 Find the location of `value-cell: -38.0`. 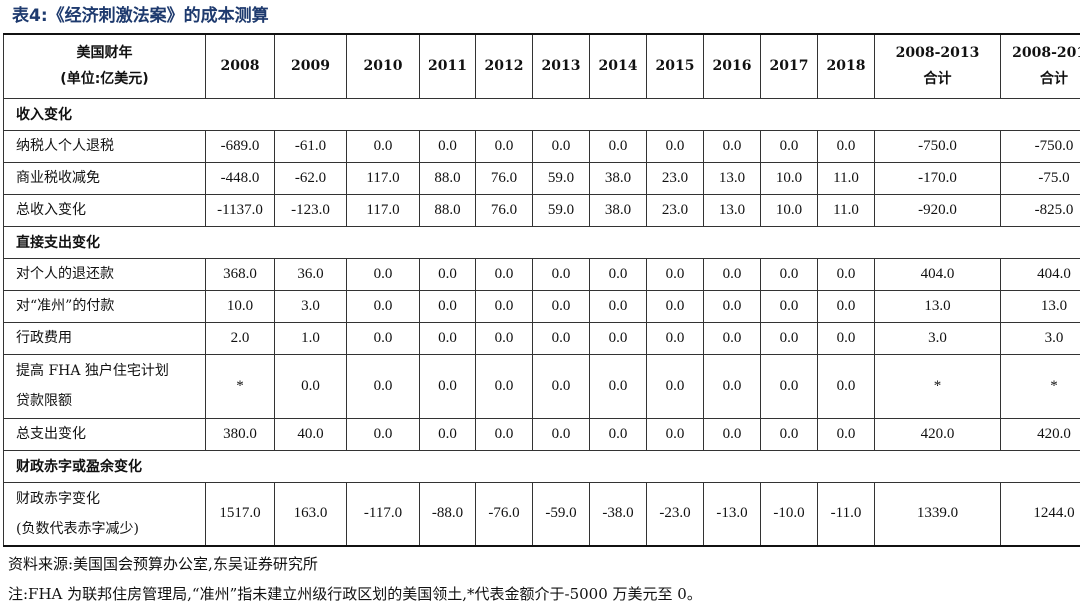

value-cell: -38.0 is located at coordinates (618, 514).